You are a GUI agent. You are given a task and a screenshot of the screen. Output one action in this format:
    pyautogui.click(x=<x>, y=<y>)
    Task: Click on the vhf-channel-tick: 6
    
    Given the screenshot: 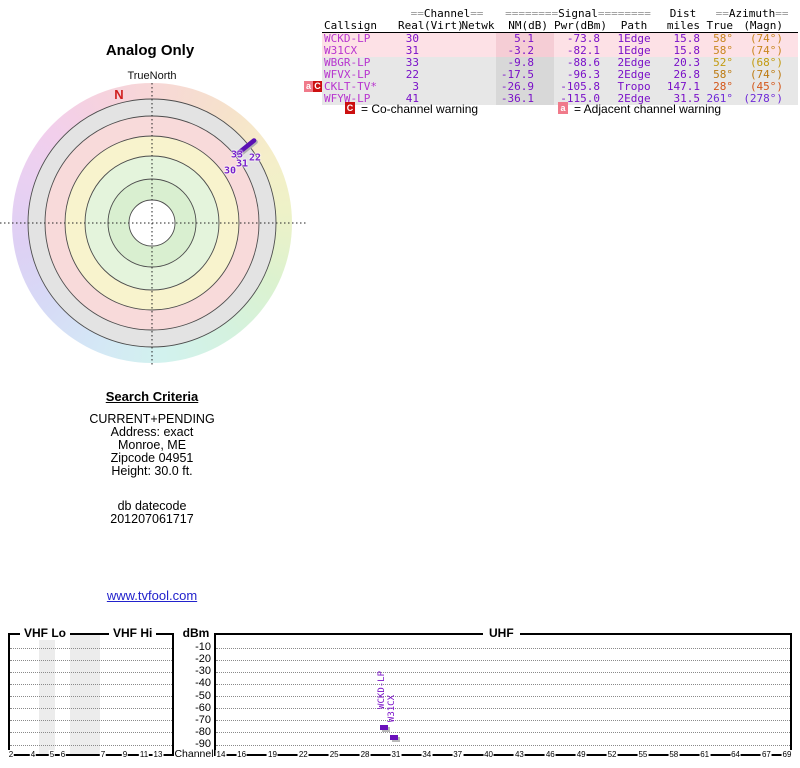 What is the action you would take?
    pyautogui.click(x=63, y=755)
    